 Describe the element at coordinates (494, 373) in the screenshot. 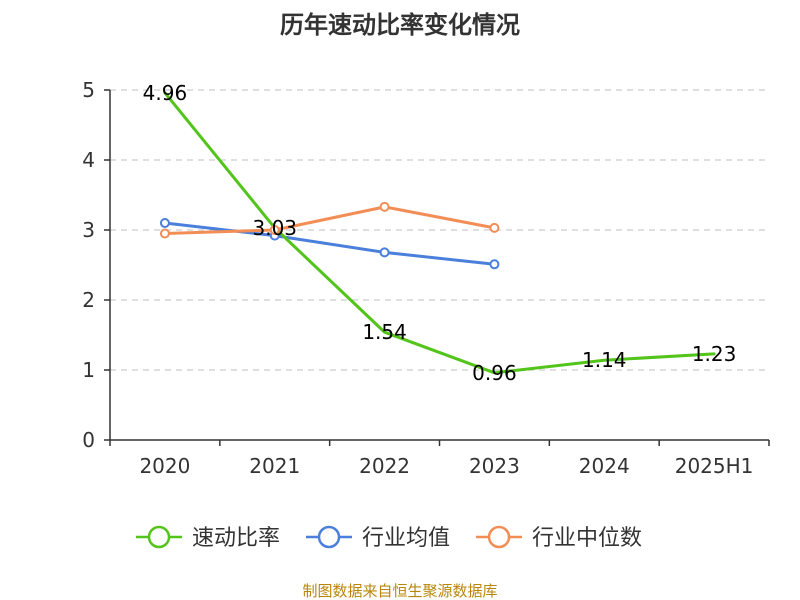

I see `data-label: 0.96` at that location.